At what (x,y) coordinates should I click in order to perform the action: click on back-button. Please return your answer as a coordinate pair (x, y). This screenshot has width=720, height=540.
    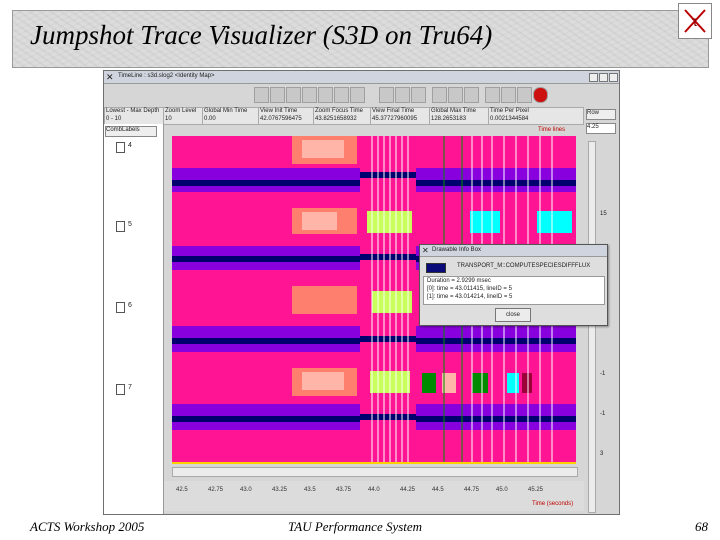
    Looking at the image, I should click on (341, 95).